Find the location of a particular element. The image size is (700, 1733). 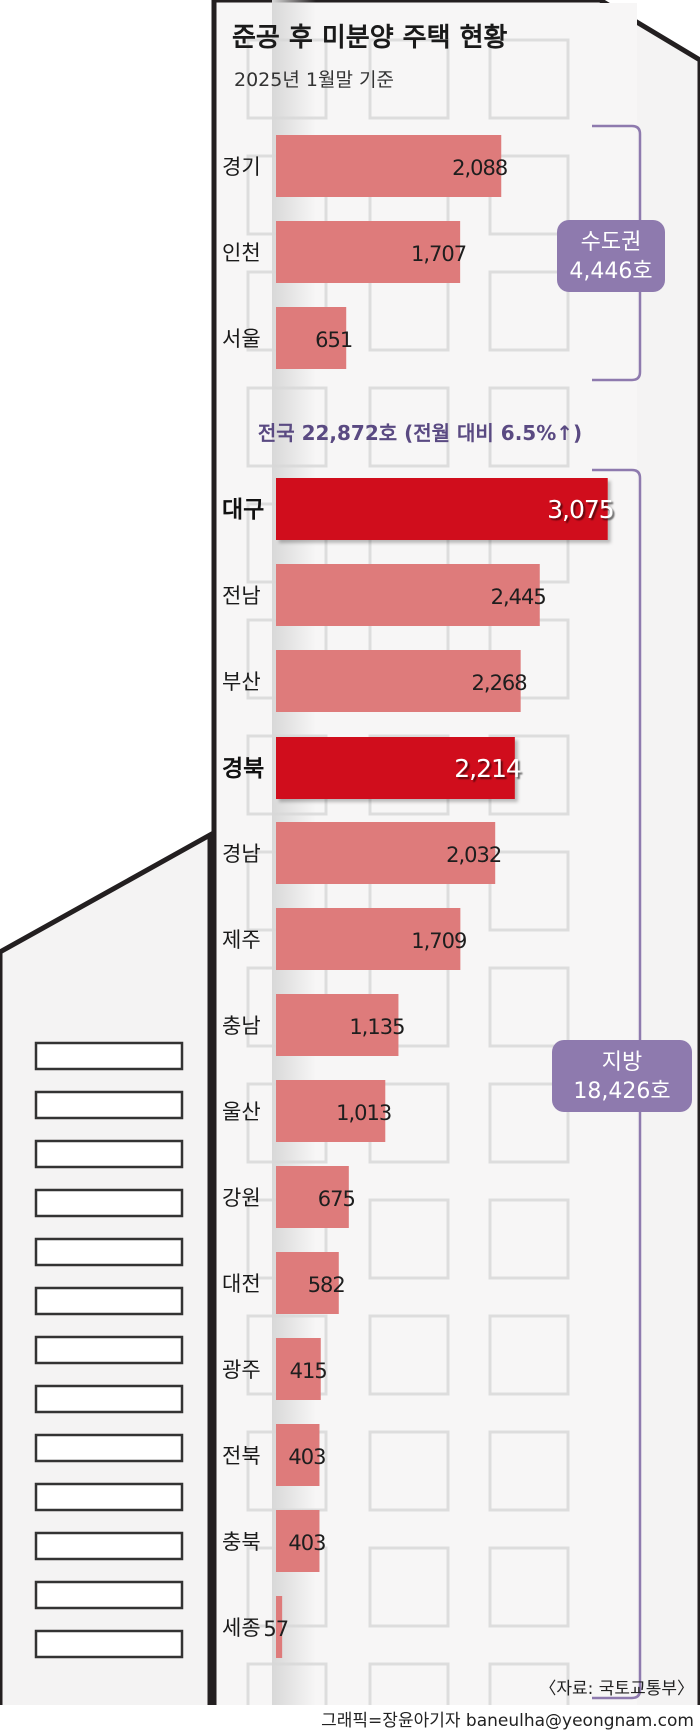

category-label: 충남 is located at coordinates (241, 1026).